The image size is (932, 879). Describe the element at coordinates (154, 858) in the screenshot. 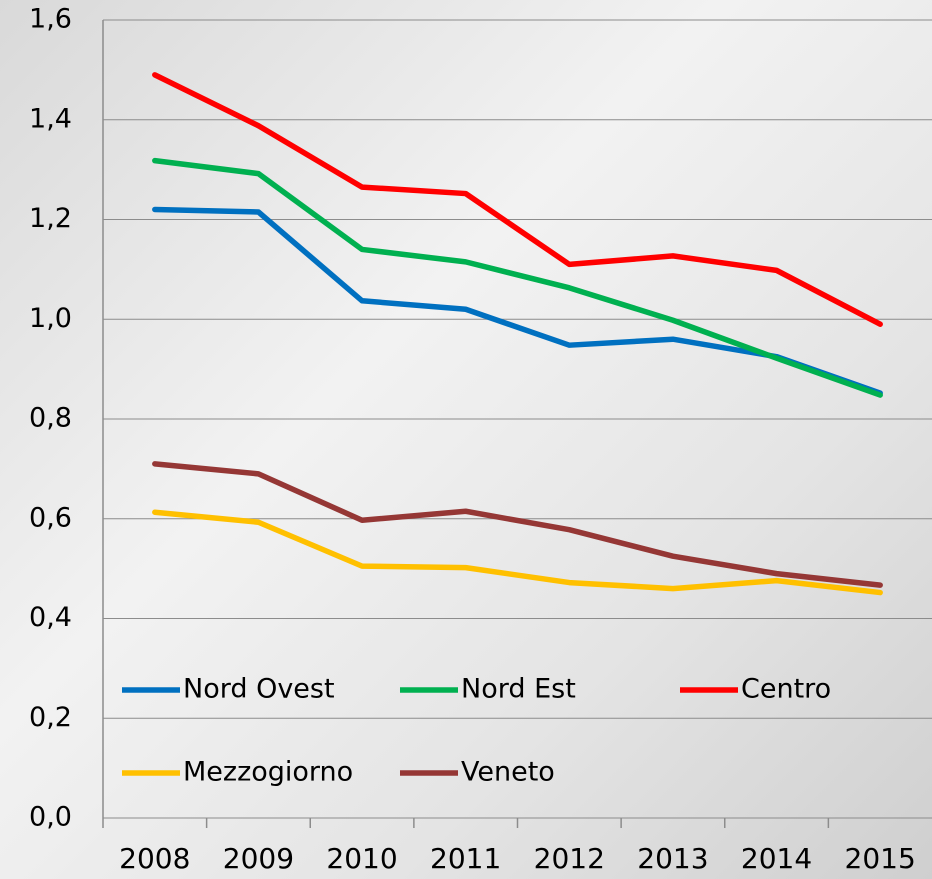

I see `x-tick-label: 2008` at that location.